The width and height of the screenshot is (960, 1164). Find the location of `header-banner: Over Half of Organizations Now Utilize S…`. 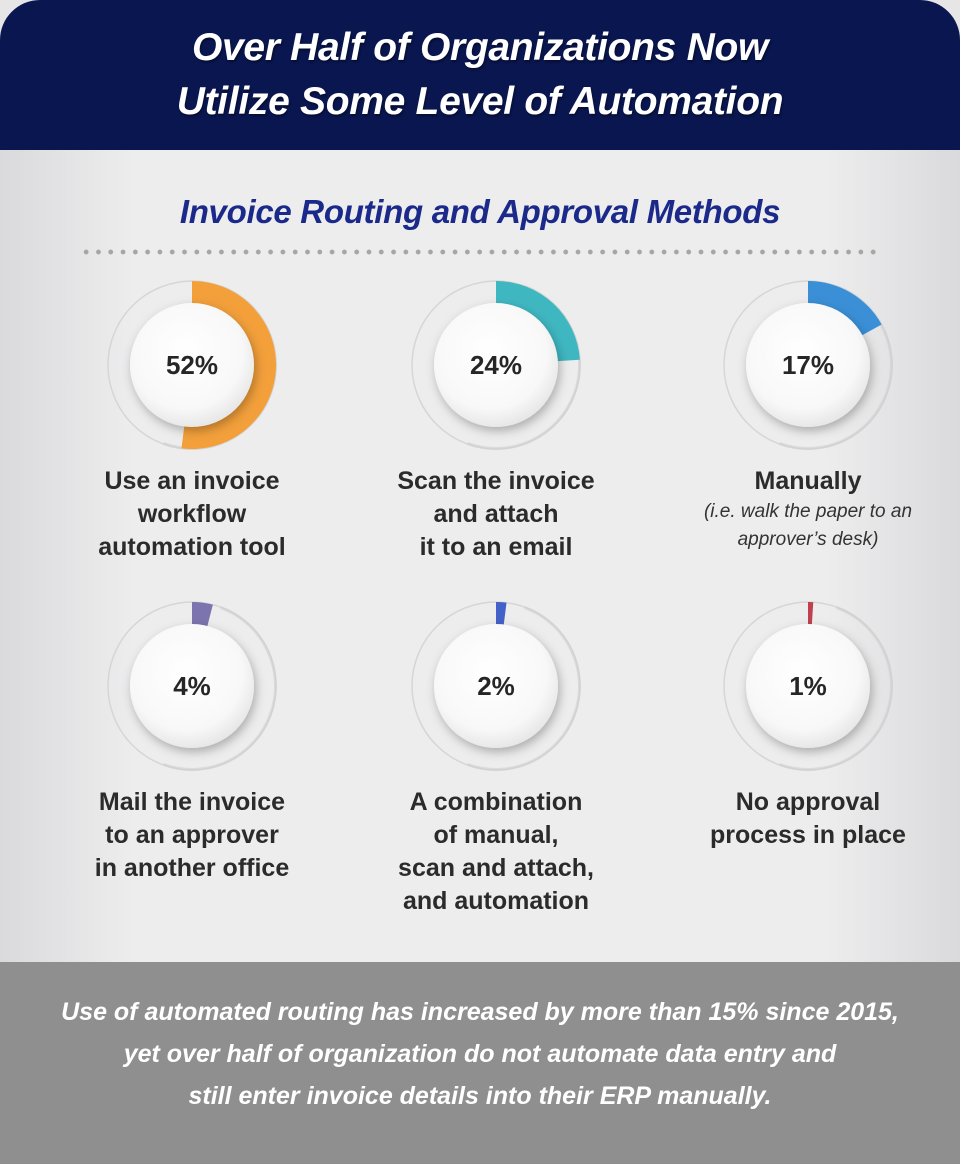

header-banner: Over Half of Organizations Now Utilize S… is located at coordinates (480, 75).